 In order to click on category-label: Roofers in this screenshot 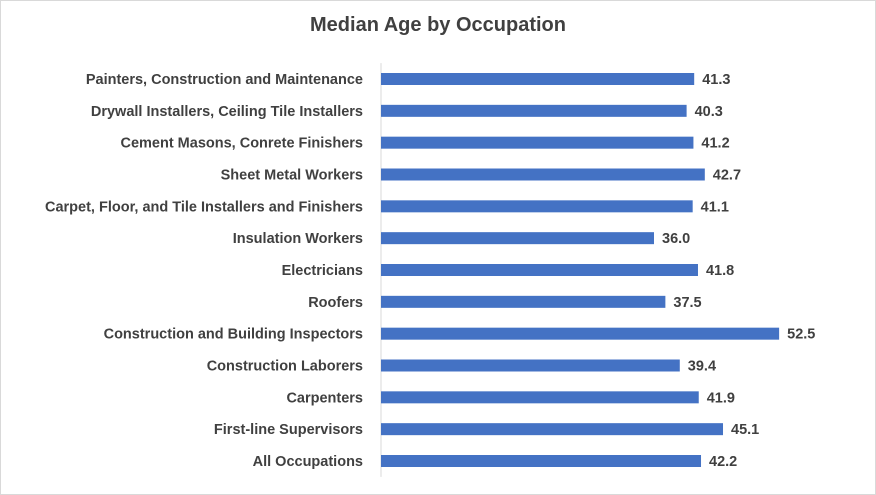, I will do `click(335, 303)`.